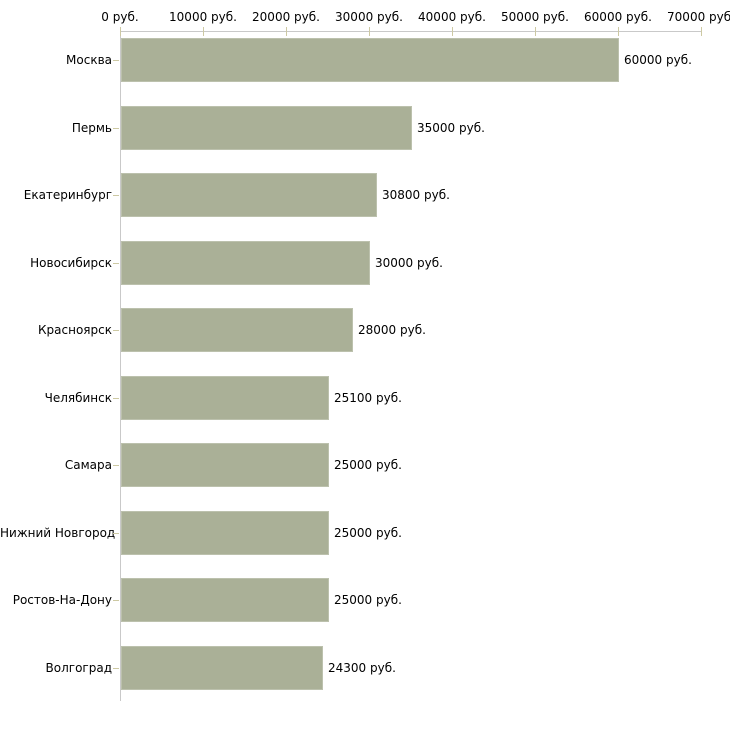 The width and height of the screenshot is (730, 730). I want to click on x-axis-tick-label: 30000 руб., so click(369, 17).